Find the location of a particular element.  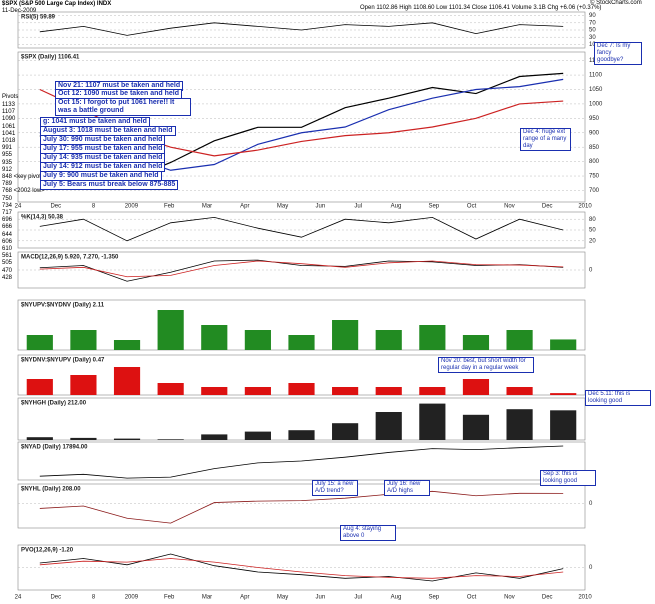

y-tick-label: 1100 is located at coordinates (596, 76).